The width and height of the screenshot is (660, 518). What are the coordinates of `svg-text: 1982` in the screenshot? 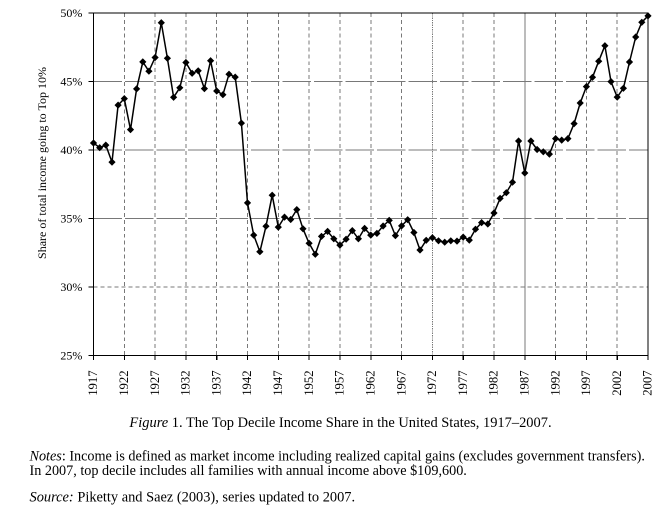 It's located at (494, 382).